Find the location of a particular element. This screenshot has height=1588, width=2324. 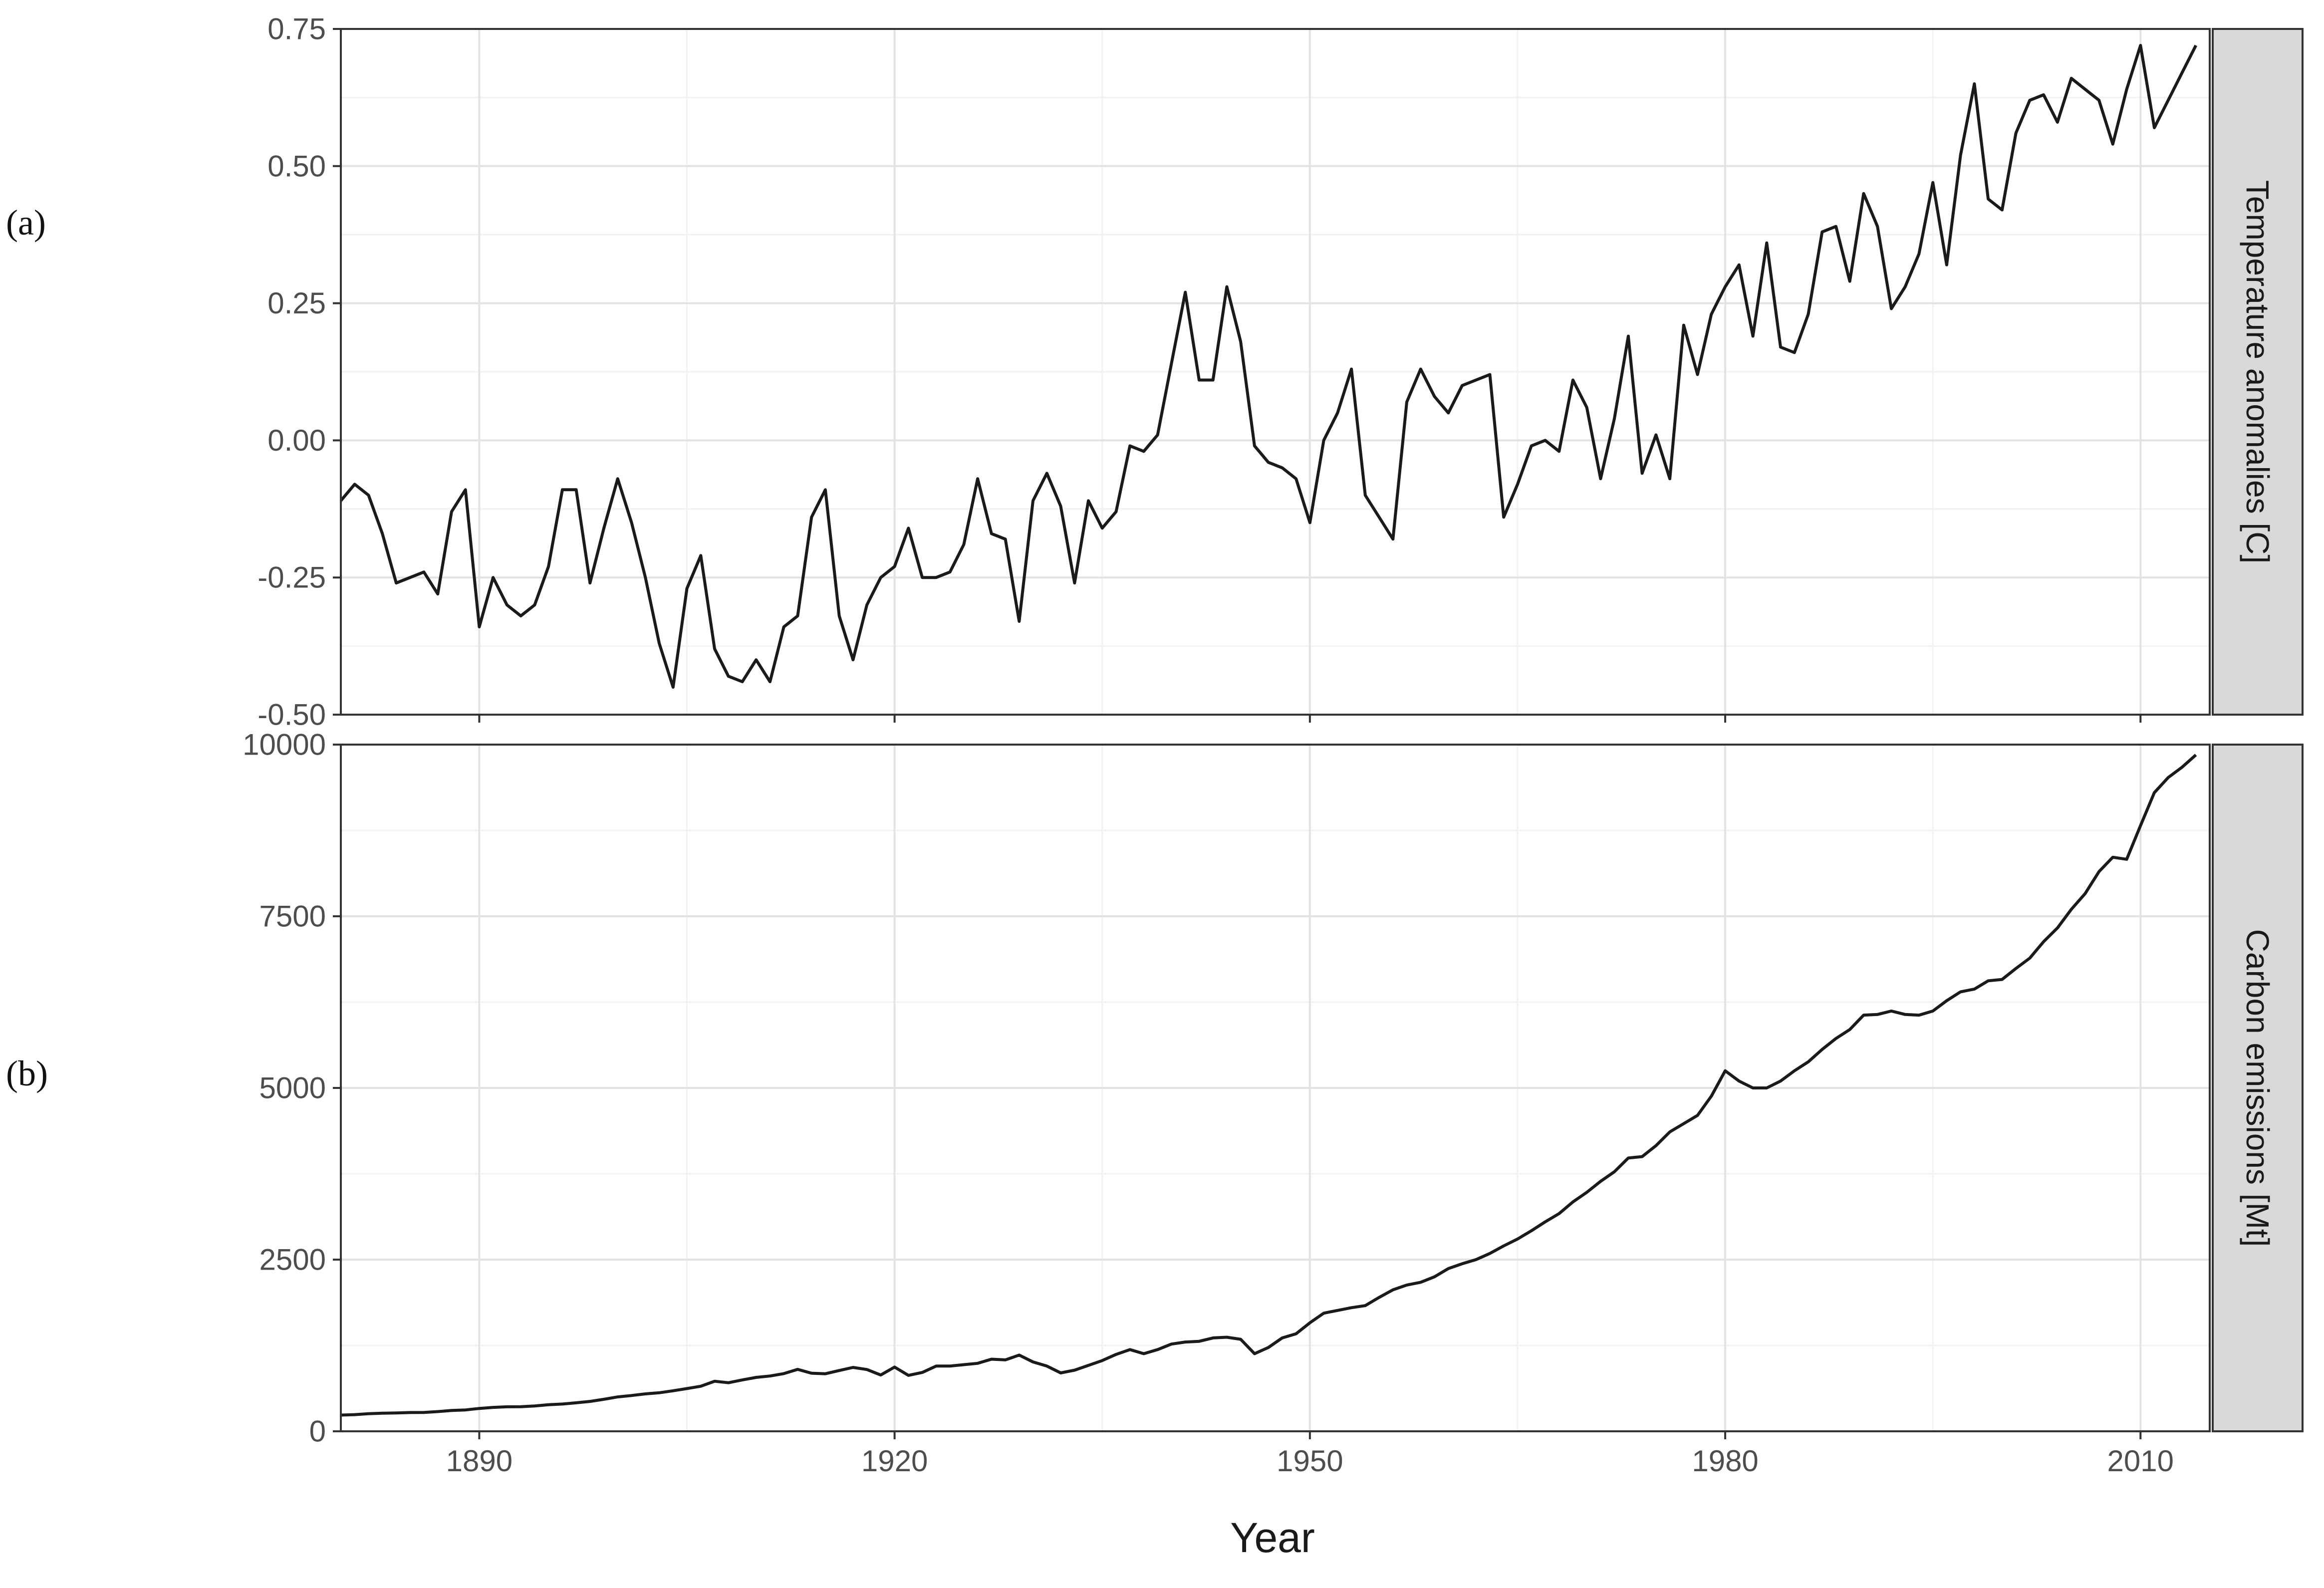

x-tick-label: 1890 is located at coordinates (479, 1461).